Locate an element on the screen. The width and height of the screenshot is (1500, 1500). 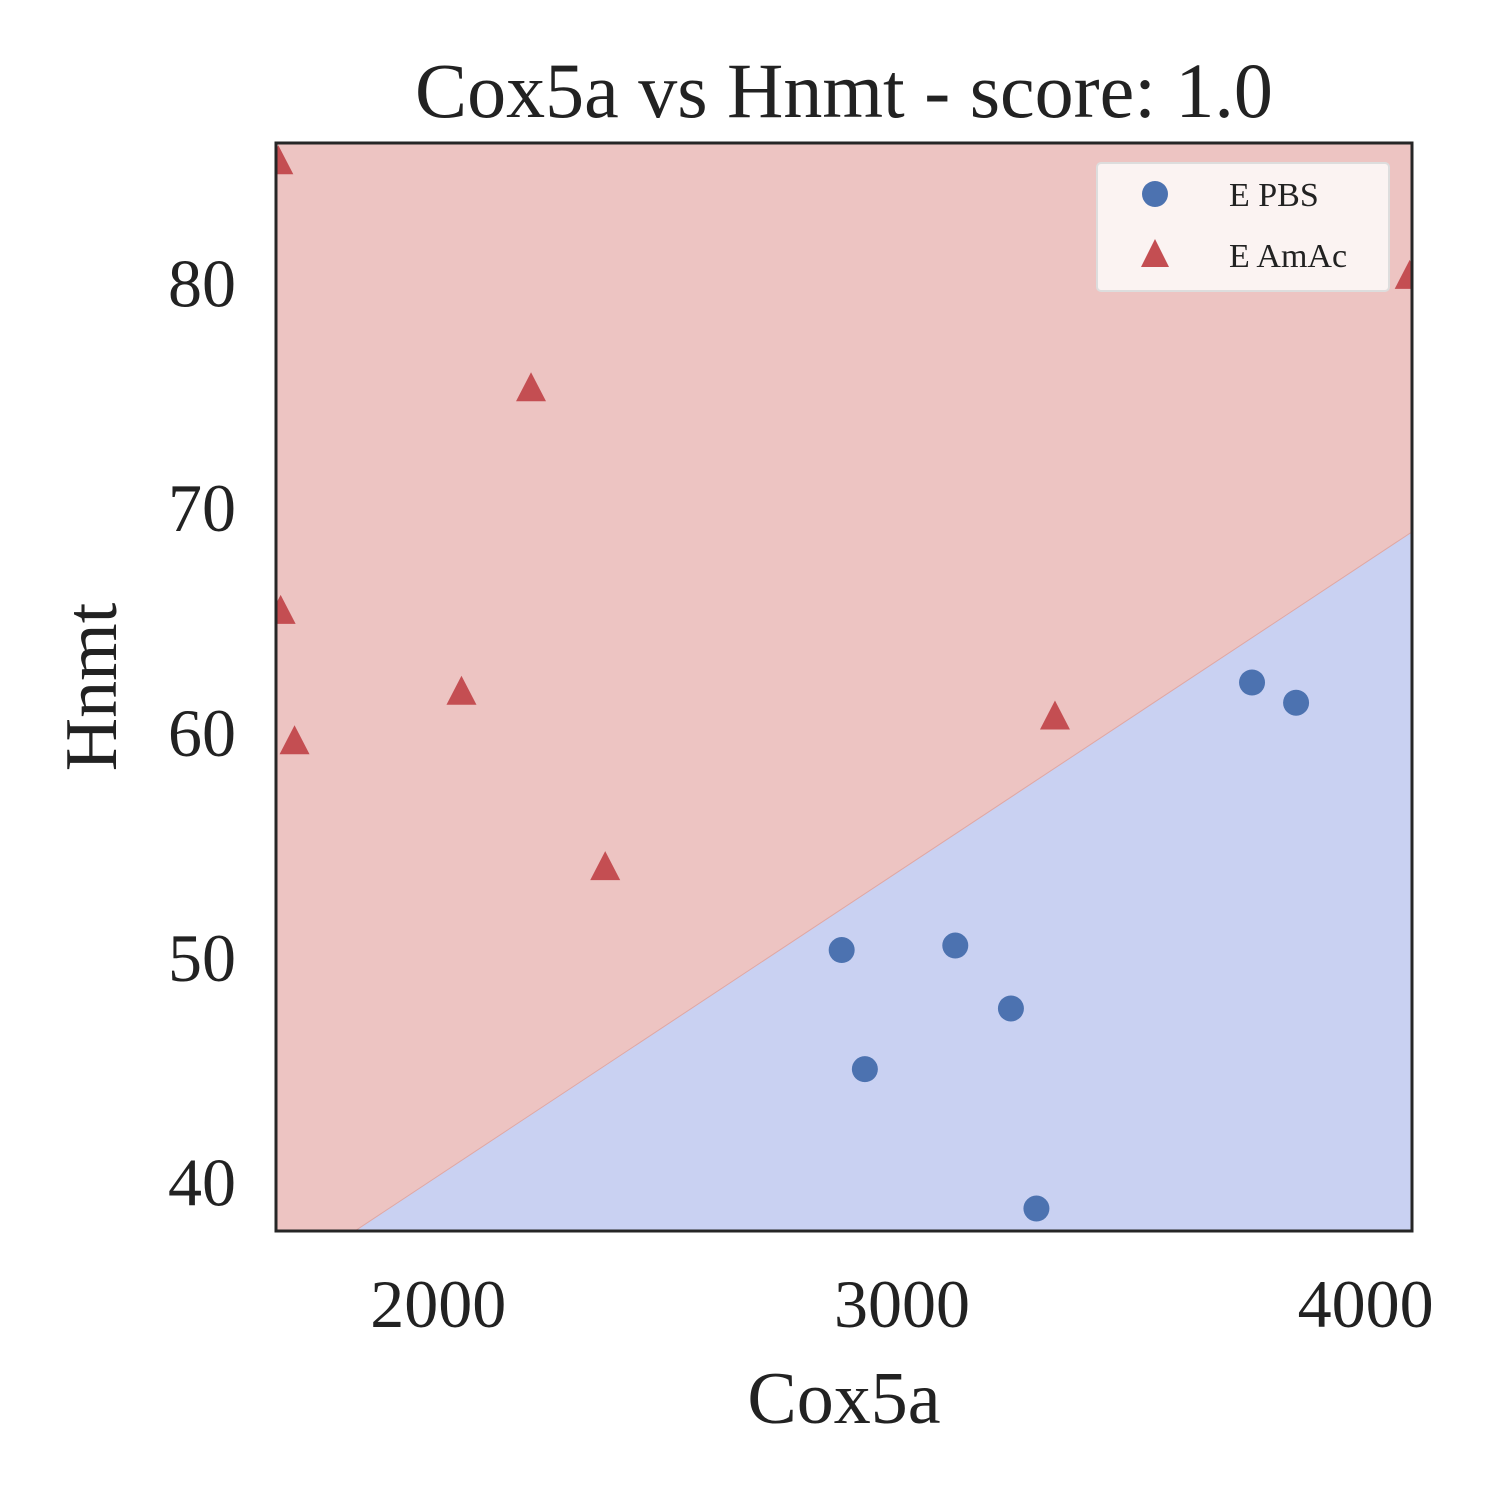
y-axis-ticks: 40 50 60 70 80 is located at coordinates (202, 732).